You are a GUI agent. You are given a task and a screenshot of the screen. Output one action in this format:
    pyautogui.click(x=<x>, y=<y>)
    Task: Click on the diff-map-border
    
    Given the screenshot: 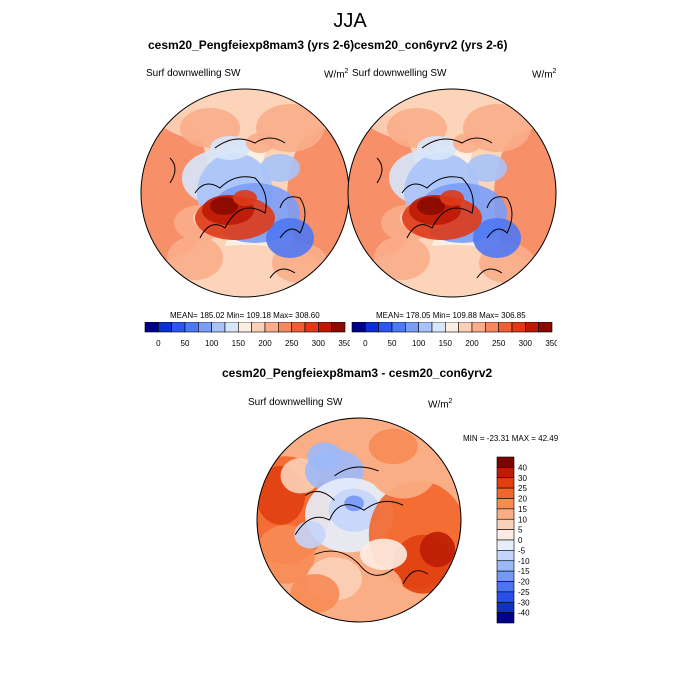 What is the action you would take?
    pyautogui.click(x=359, y=520)
    